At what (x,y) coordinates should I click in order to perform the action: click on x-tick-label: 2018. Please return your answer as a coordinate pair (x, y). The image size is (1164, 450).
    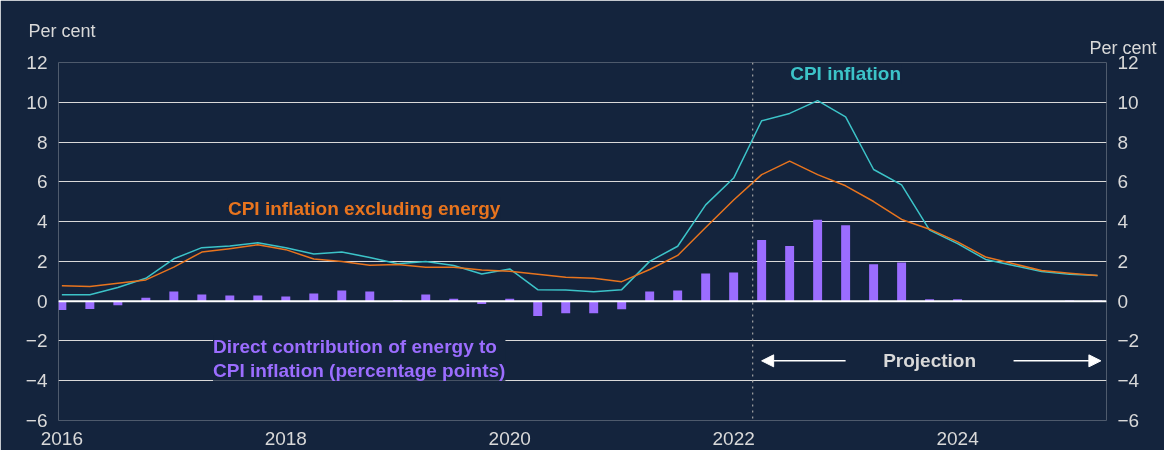
    Looking at the image, I should click on (285, 438).